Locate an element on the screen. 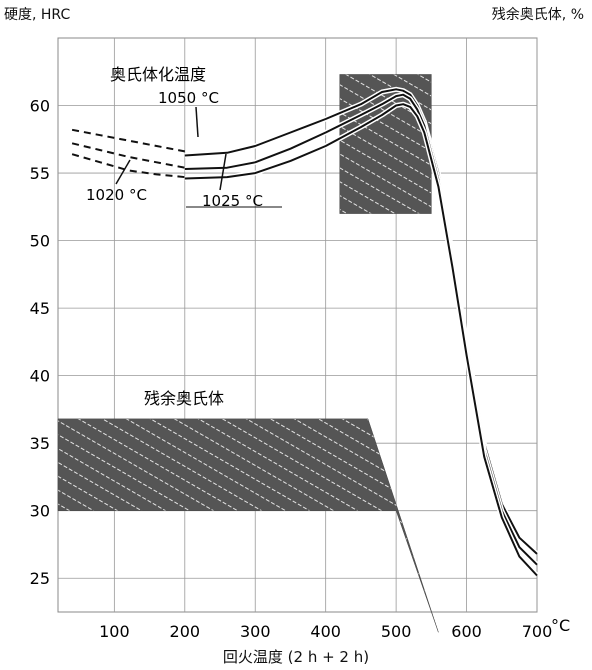 The height and width of the screenshot is (670, 592). x-tick-label-400: 400 is located at coordinates (325, 631).